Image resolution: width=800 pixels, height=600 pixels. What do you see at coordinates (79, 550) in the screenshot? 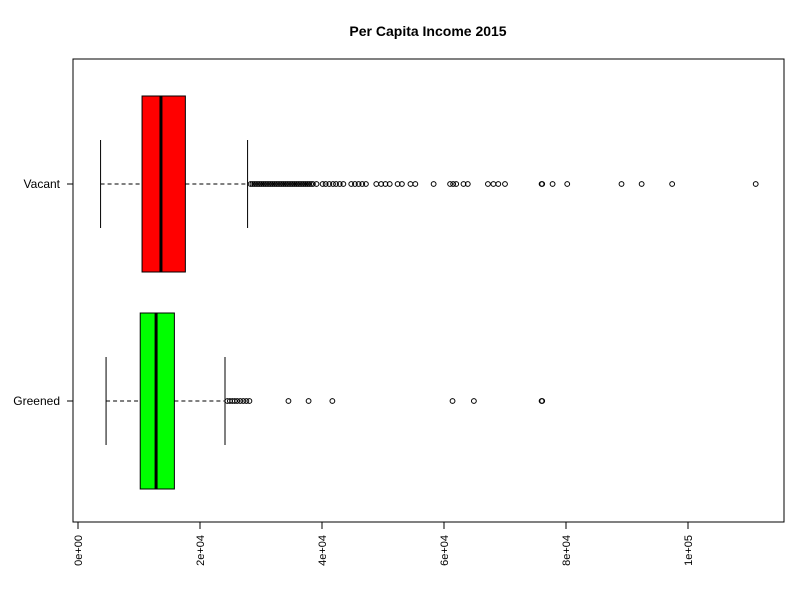
I see `x-tick-label: 0e+00` at bounding box center [79, 550].